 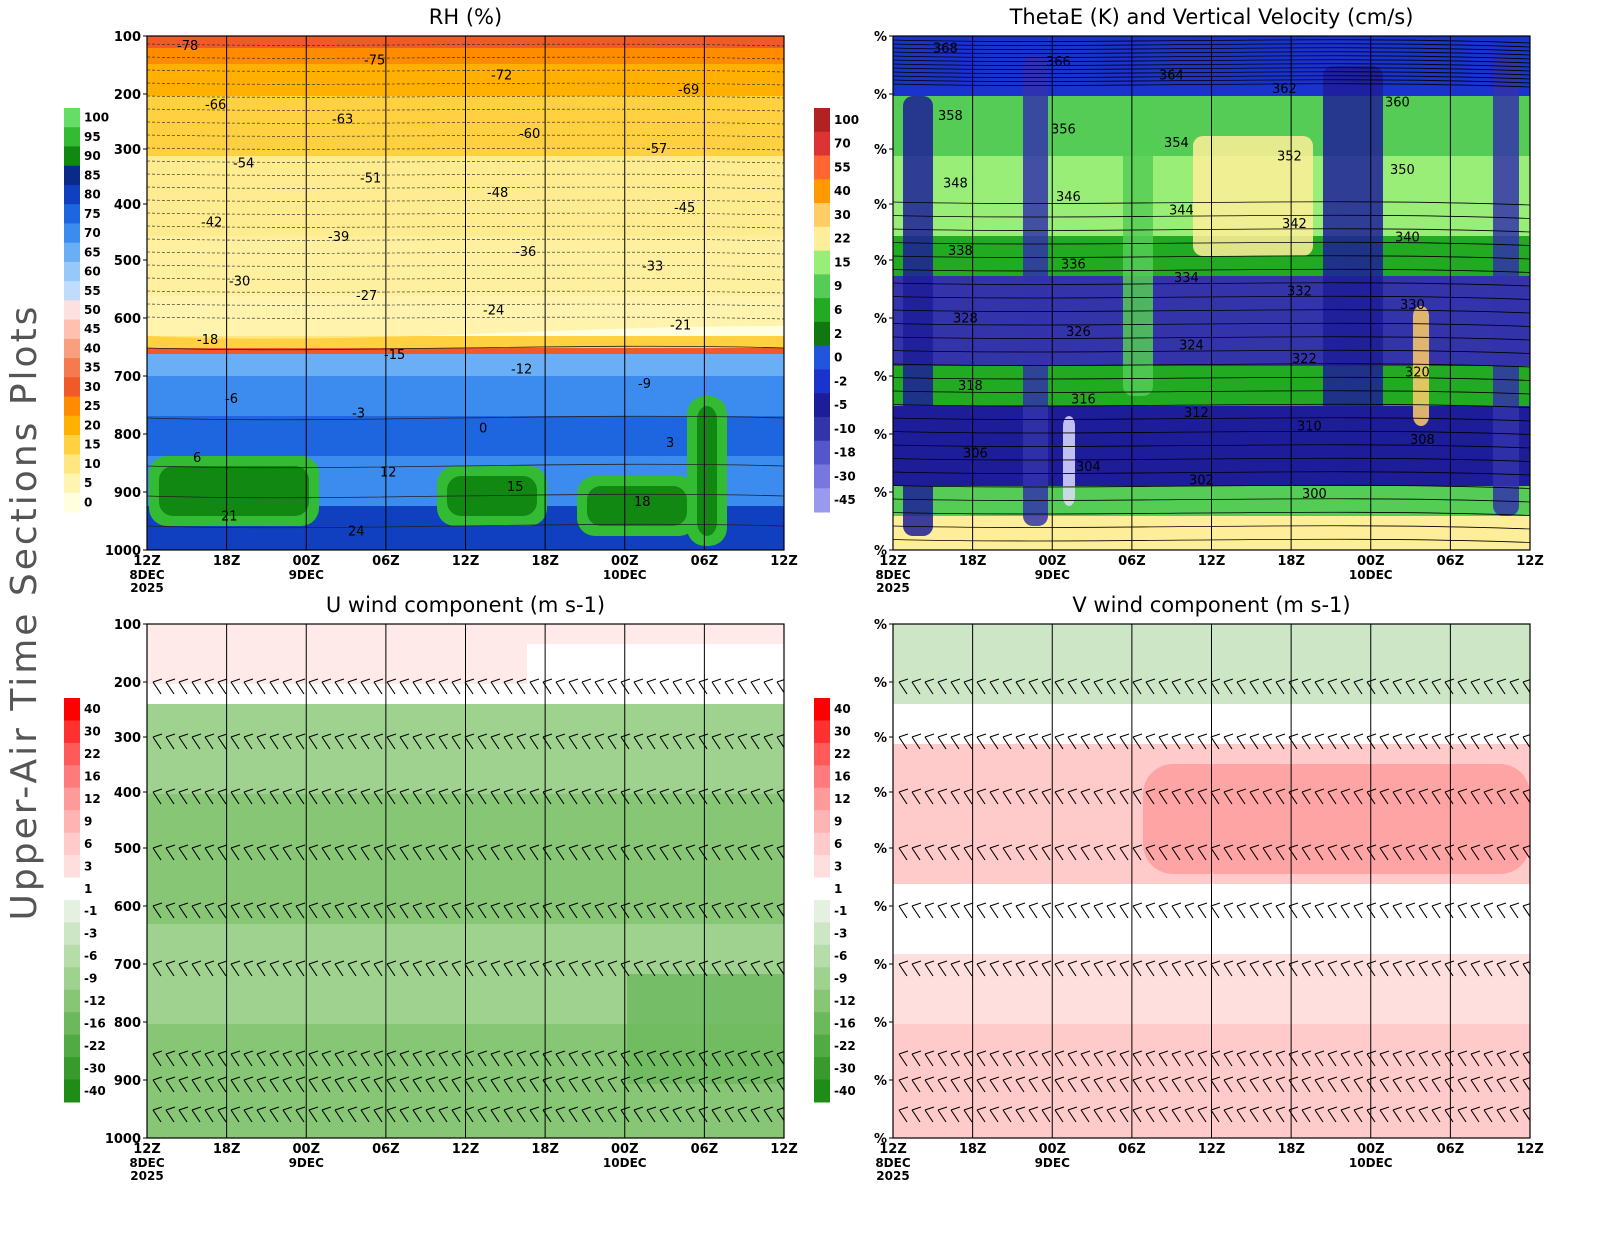 I want to click on contour-label: -66, so click(x=215, y=105).